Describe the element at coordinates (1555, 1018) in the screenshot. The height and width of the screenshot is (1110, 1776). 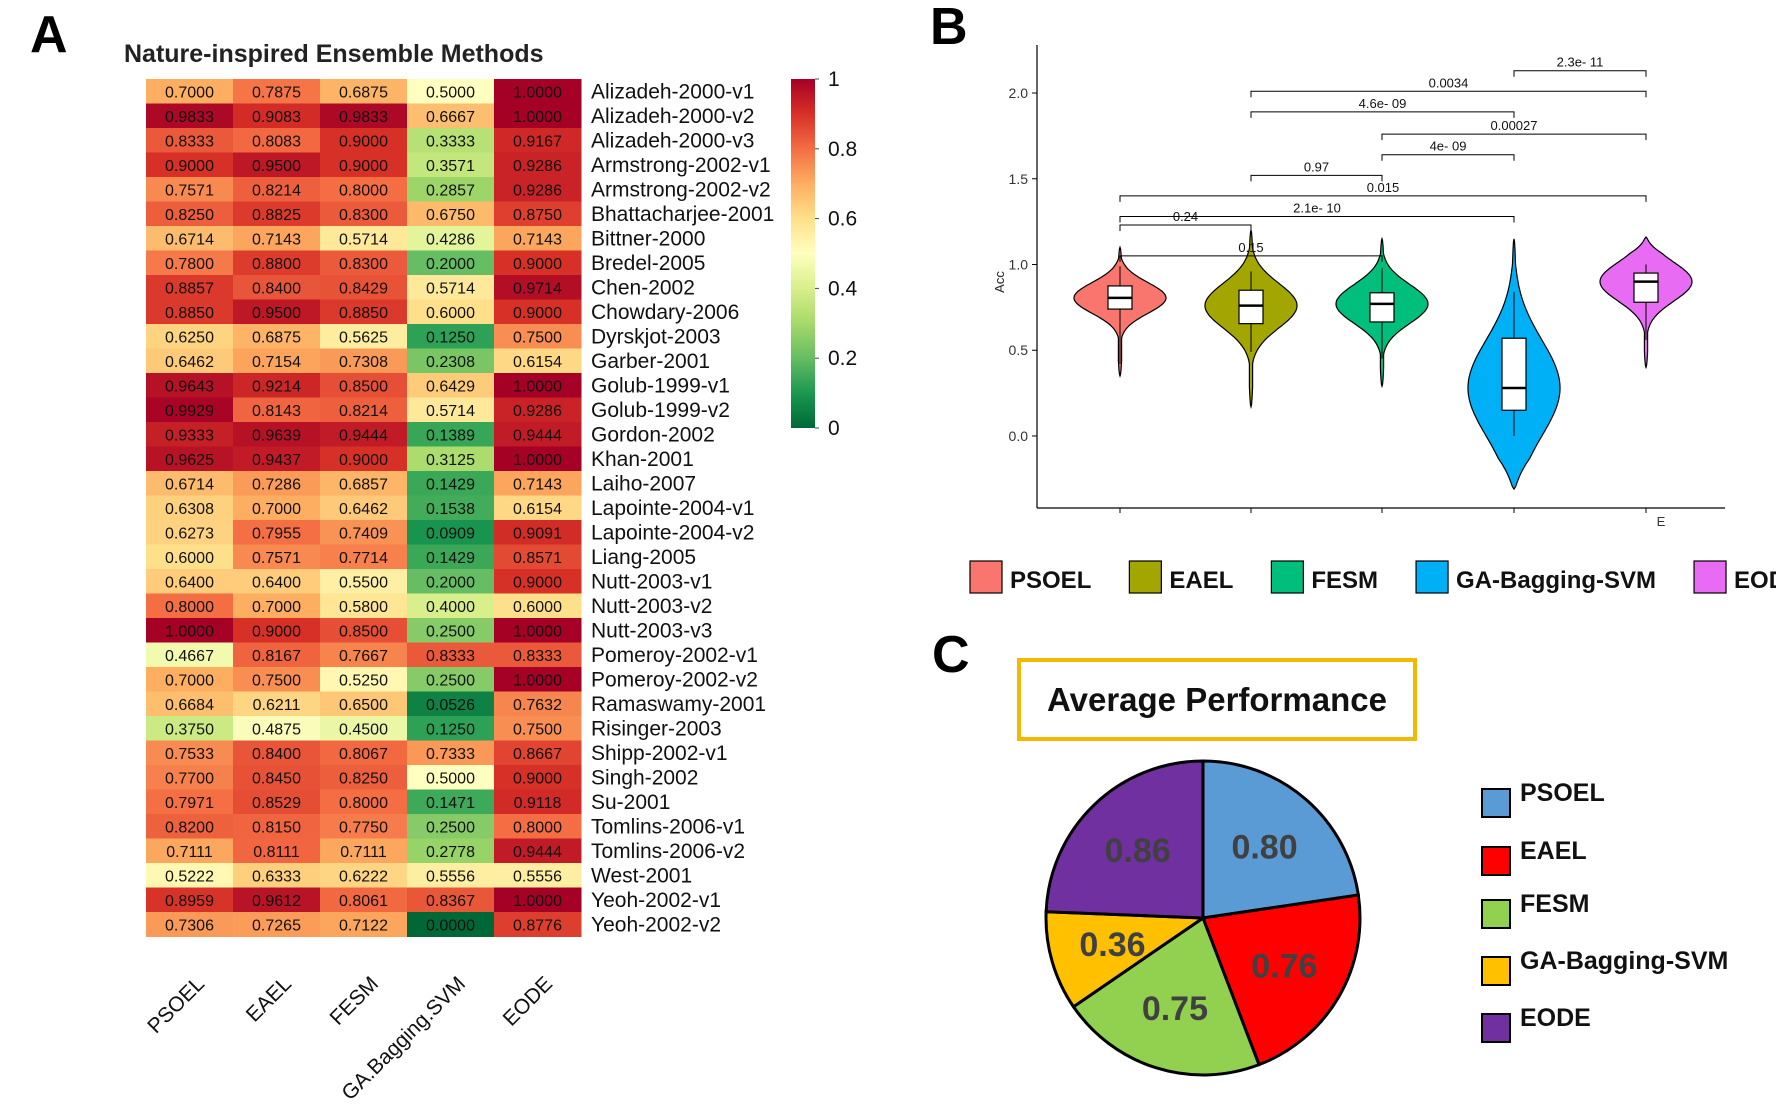
I see `pie-legend-label: EODE` at that location.